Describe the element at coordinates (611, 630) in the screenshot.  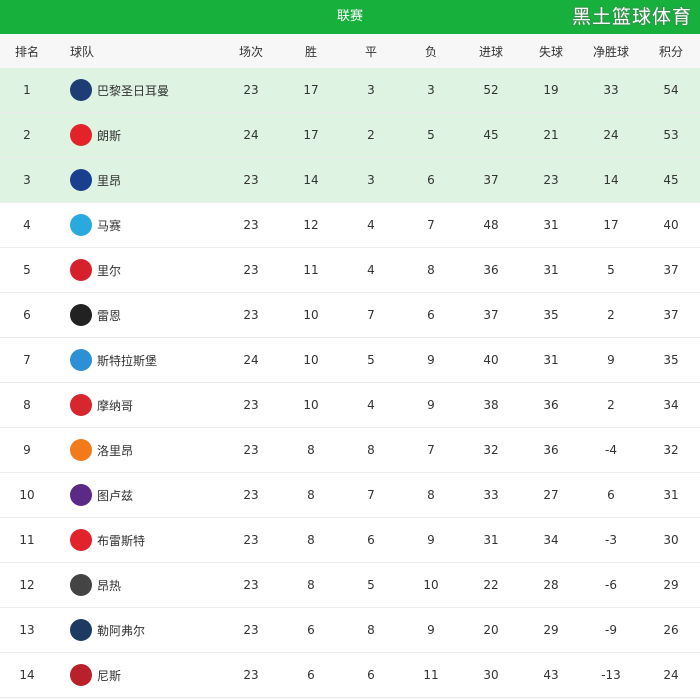
I see `goal-difference-cell: -9` at that location.